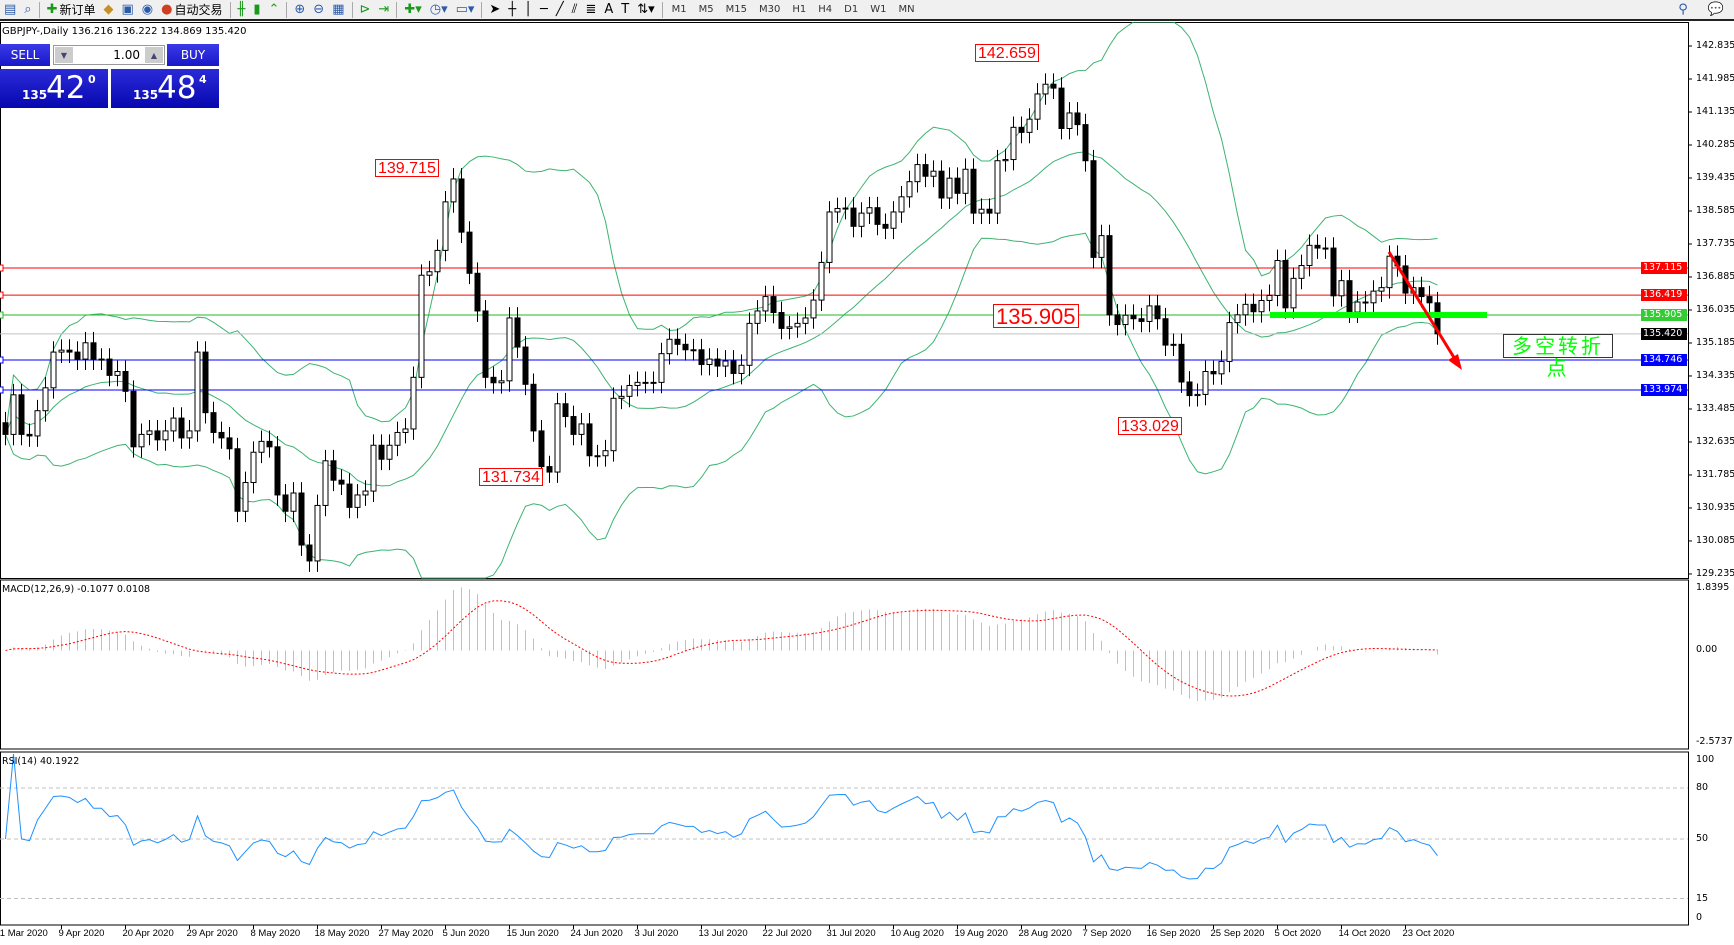 The height and width of the screenshot is (945, 1734). I want to click on buy-price-button: 135 48 4, so click(165, 88).